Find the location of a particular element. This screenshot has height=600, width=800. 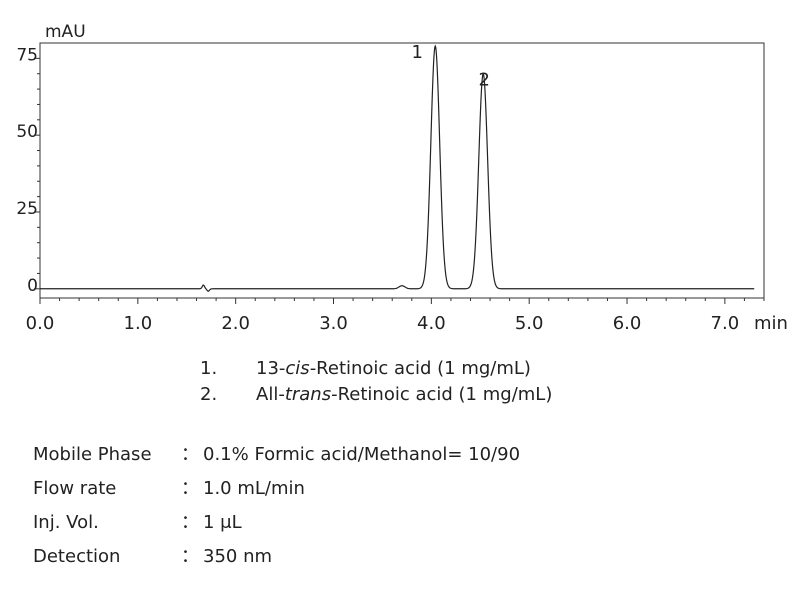

condition-flow-rate: Flow rate ： 1.0 mL/min is located at coordinates (276, 489).